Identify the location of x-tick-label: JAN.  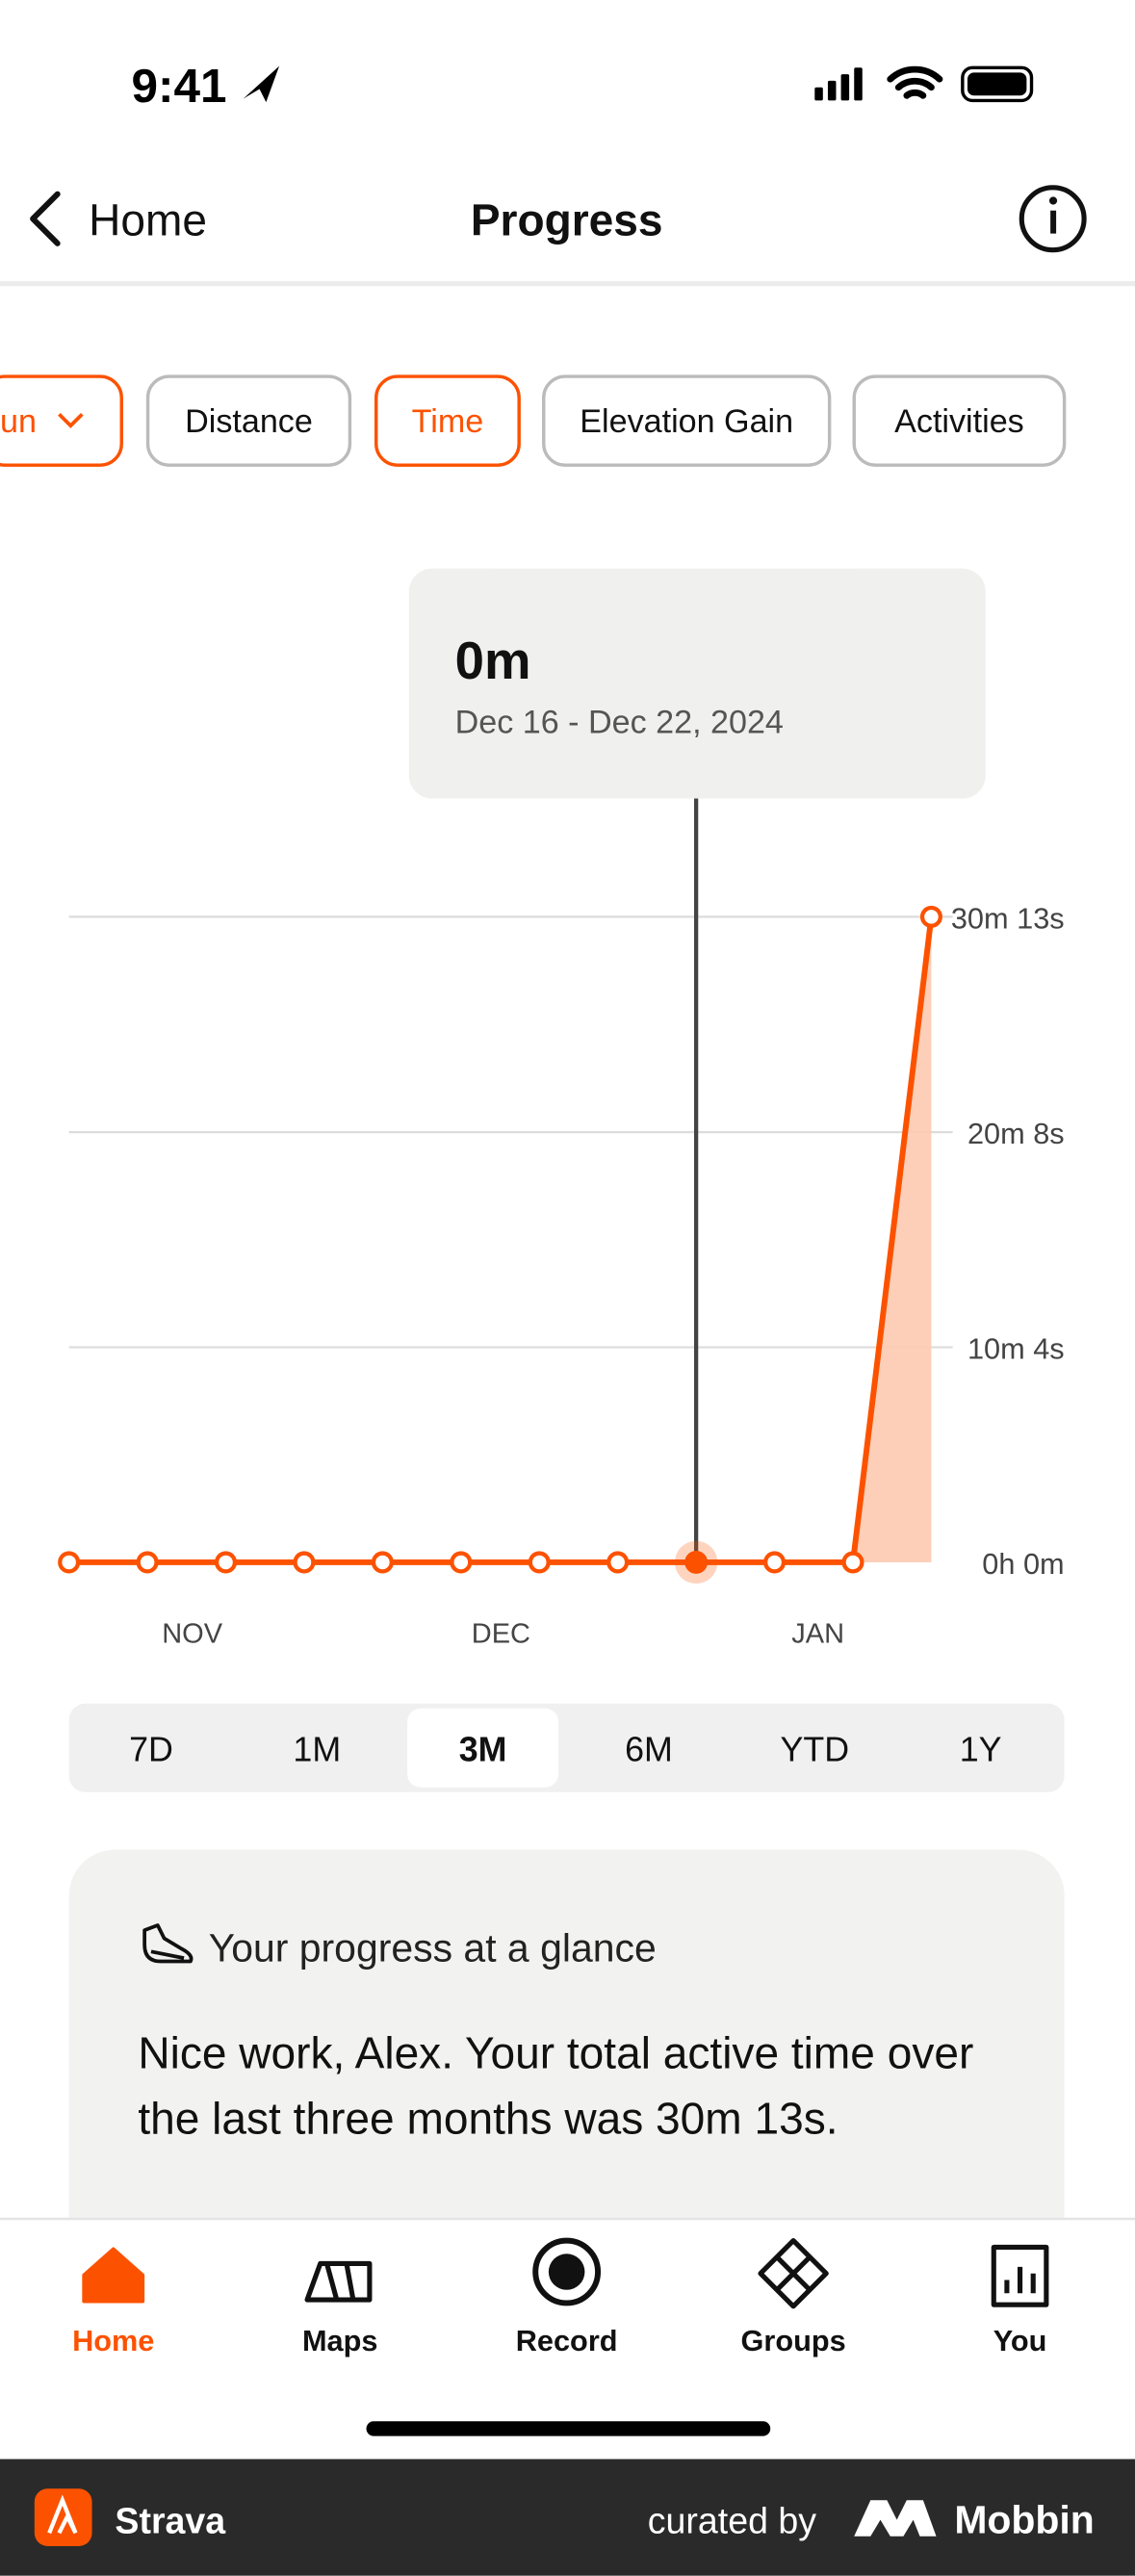
(817, 1634).